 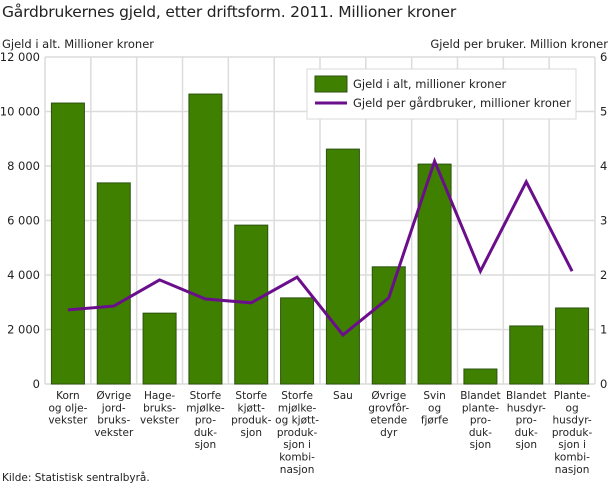 What do you see at coordinates (160, 408) in the screenshot?
I see `category-label: Hage-bruks-vekster` at bounding box center [160, 408].